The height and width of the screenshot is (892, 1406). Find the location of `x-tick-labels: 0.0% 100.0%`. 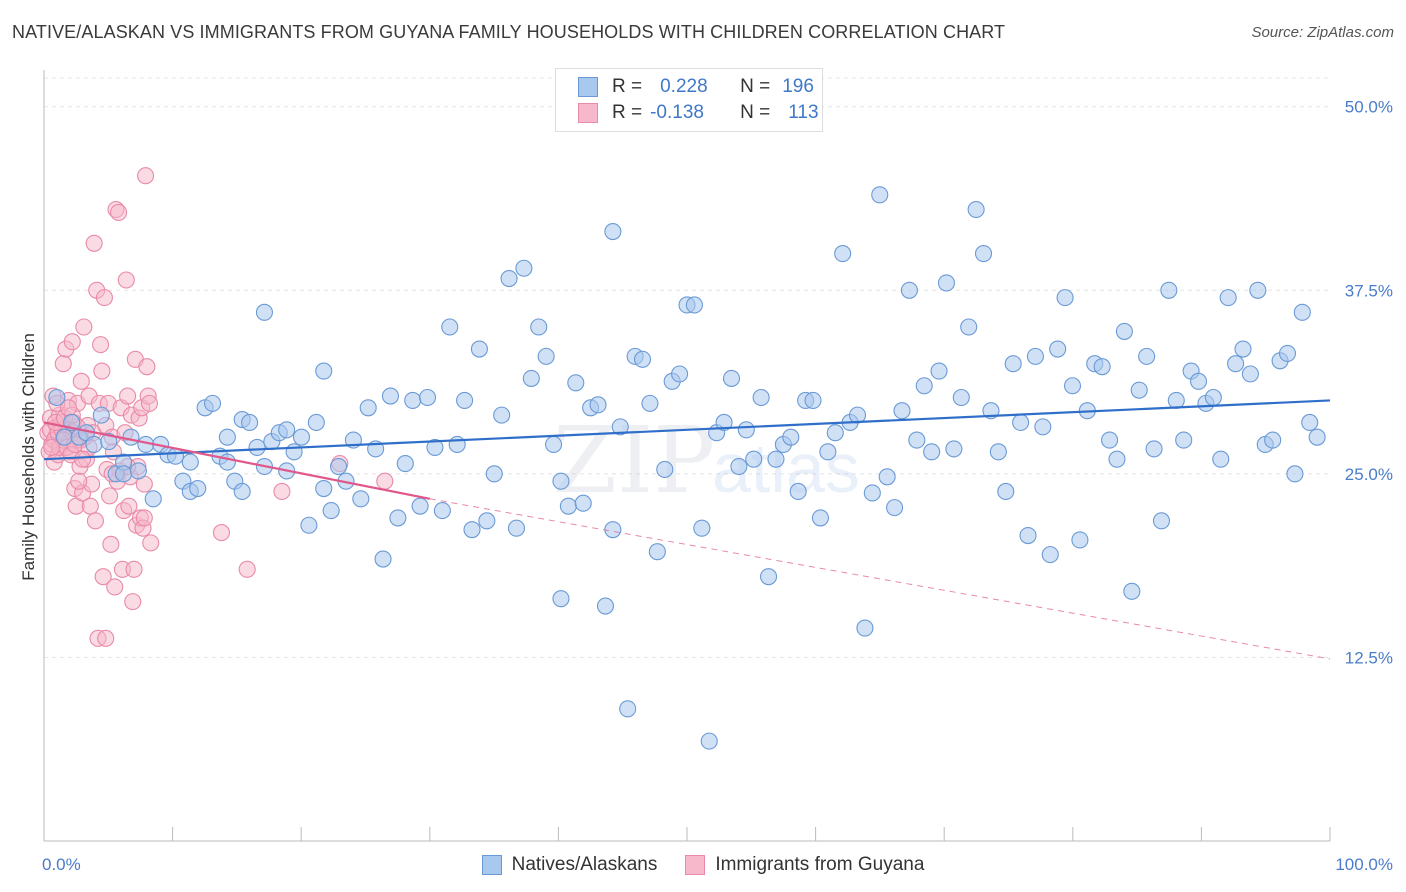

x-tick-labels: 0.0% 100.0% is located at coordinates (717, 864).